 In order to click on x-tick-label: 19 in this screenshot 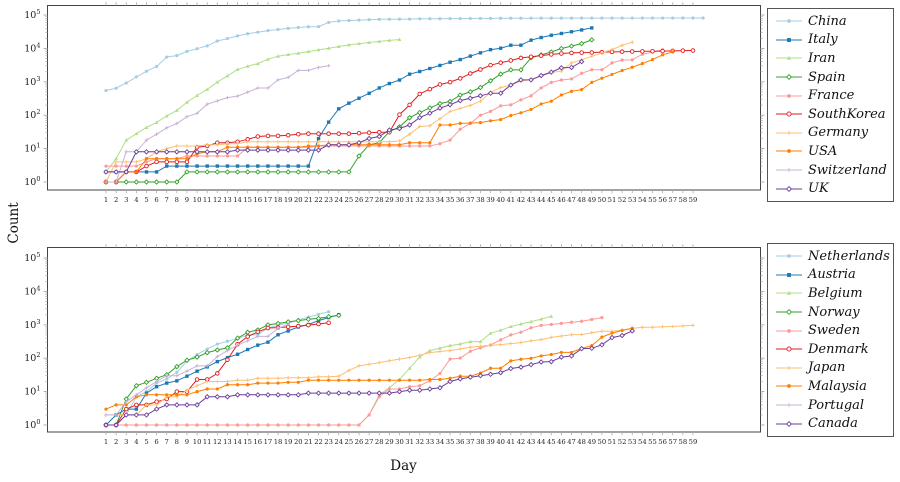, I will do `click(288, 442)`.